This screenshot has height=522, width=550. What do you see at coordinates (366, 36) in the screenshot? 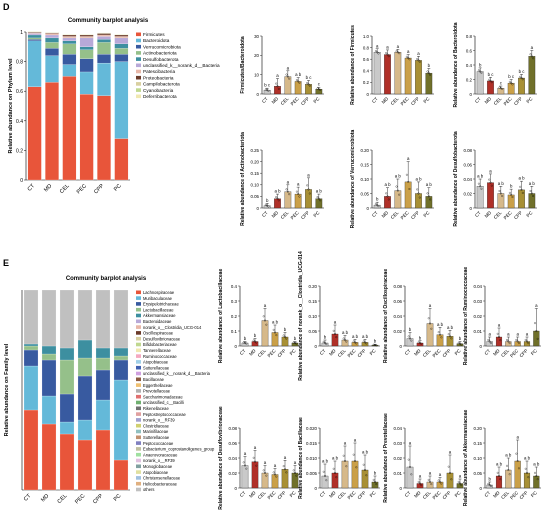
I see `y-tick-label: 1.0` at bounding box center [366, 36].